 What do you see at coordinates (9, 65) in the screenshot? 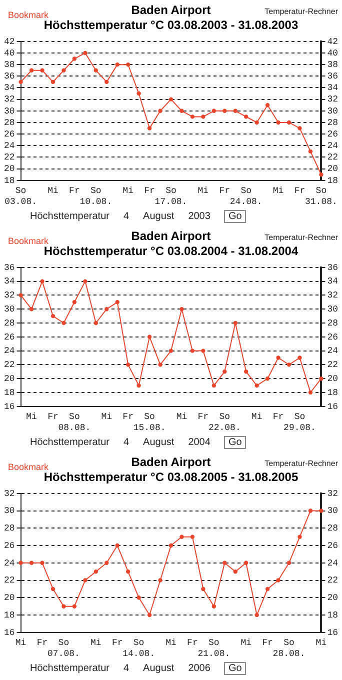
I see `y-tick-label: 38` at bounding box center [9, 65].